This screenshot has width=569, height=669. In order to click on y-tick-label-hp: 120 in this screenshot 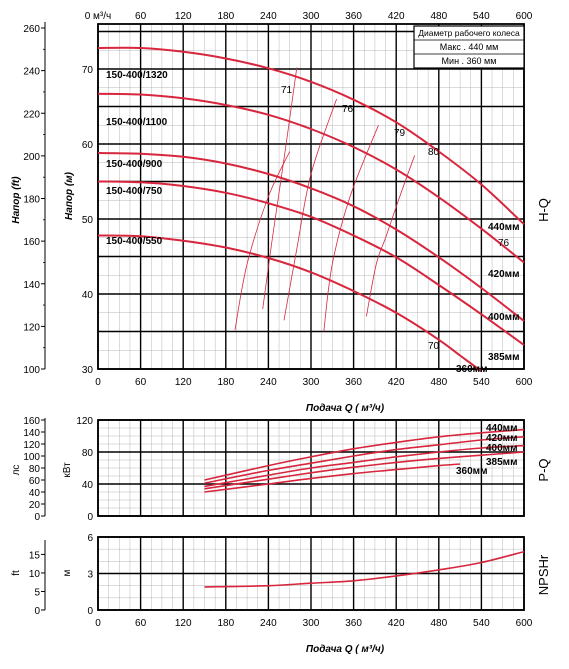, I will do `click(31, 445)`.